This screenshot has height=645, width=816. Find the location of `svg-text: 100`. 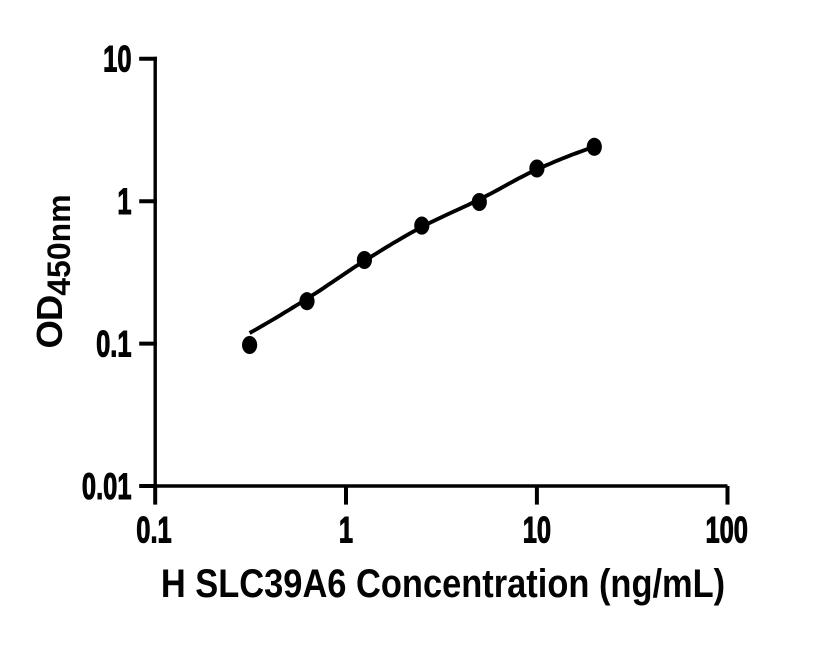

svg-text: 100 is located at coordinates (726, 530).